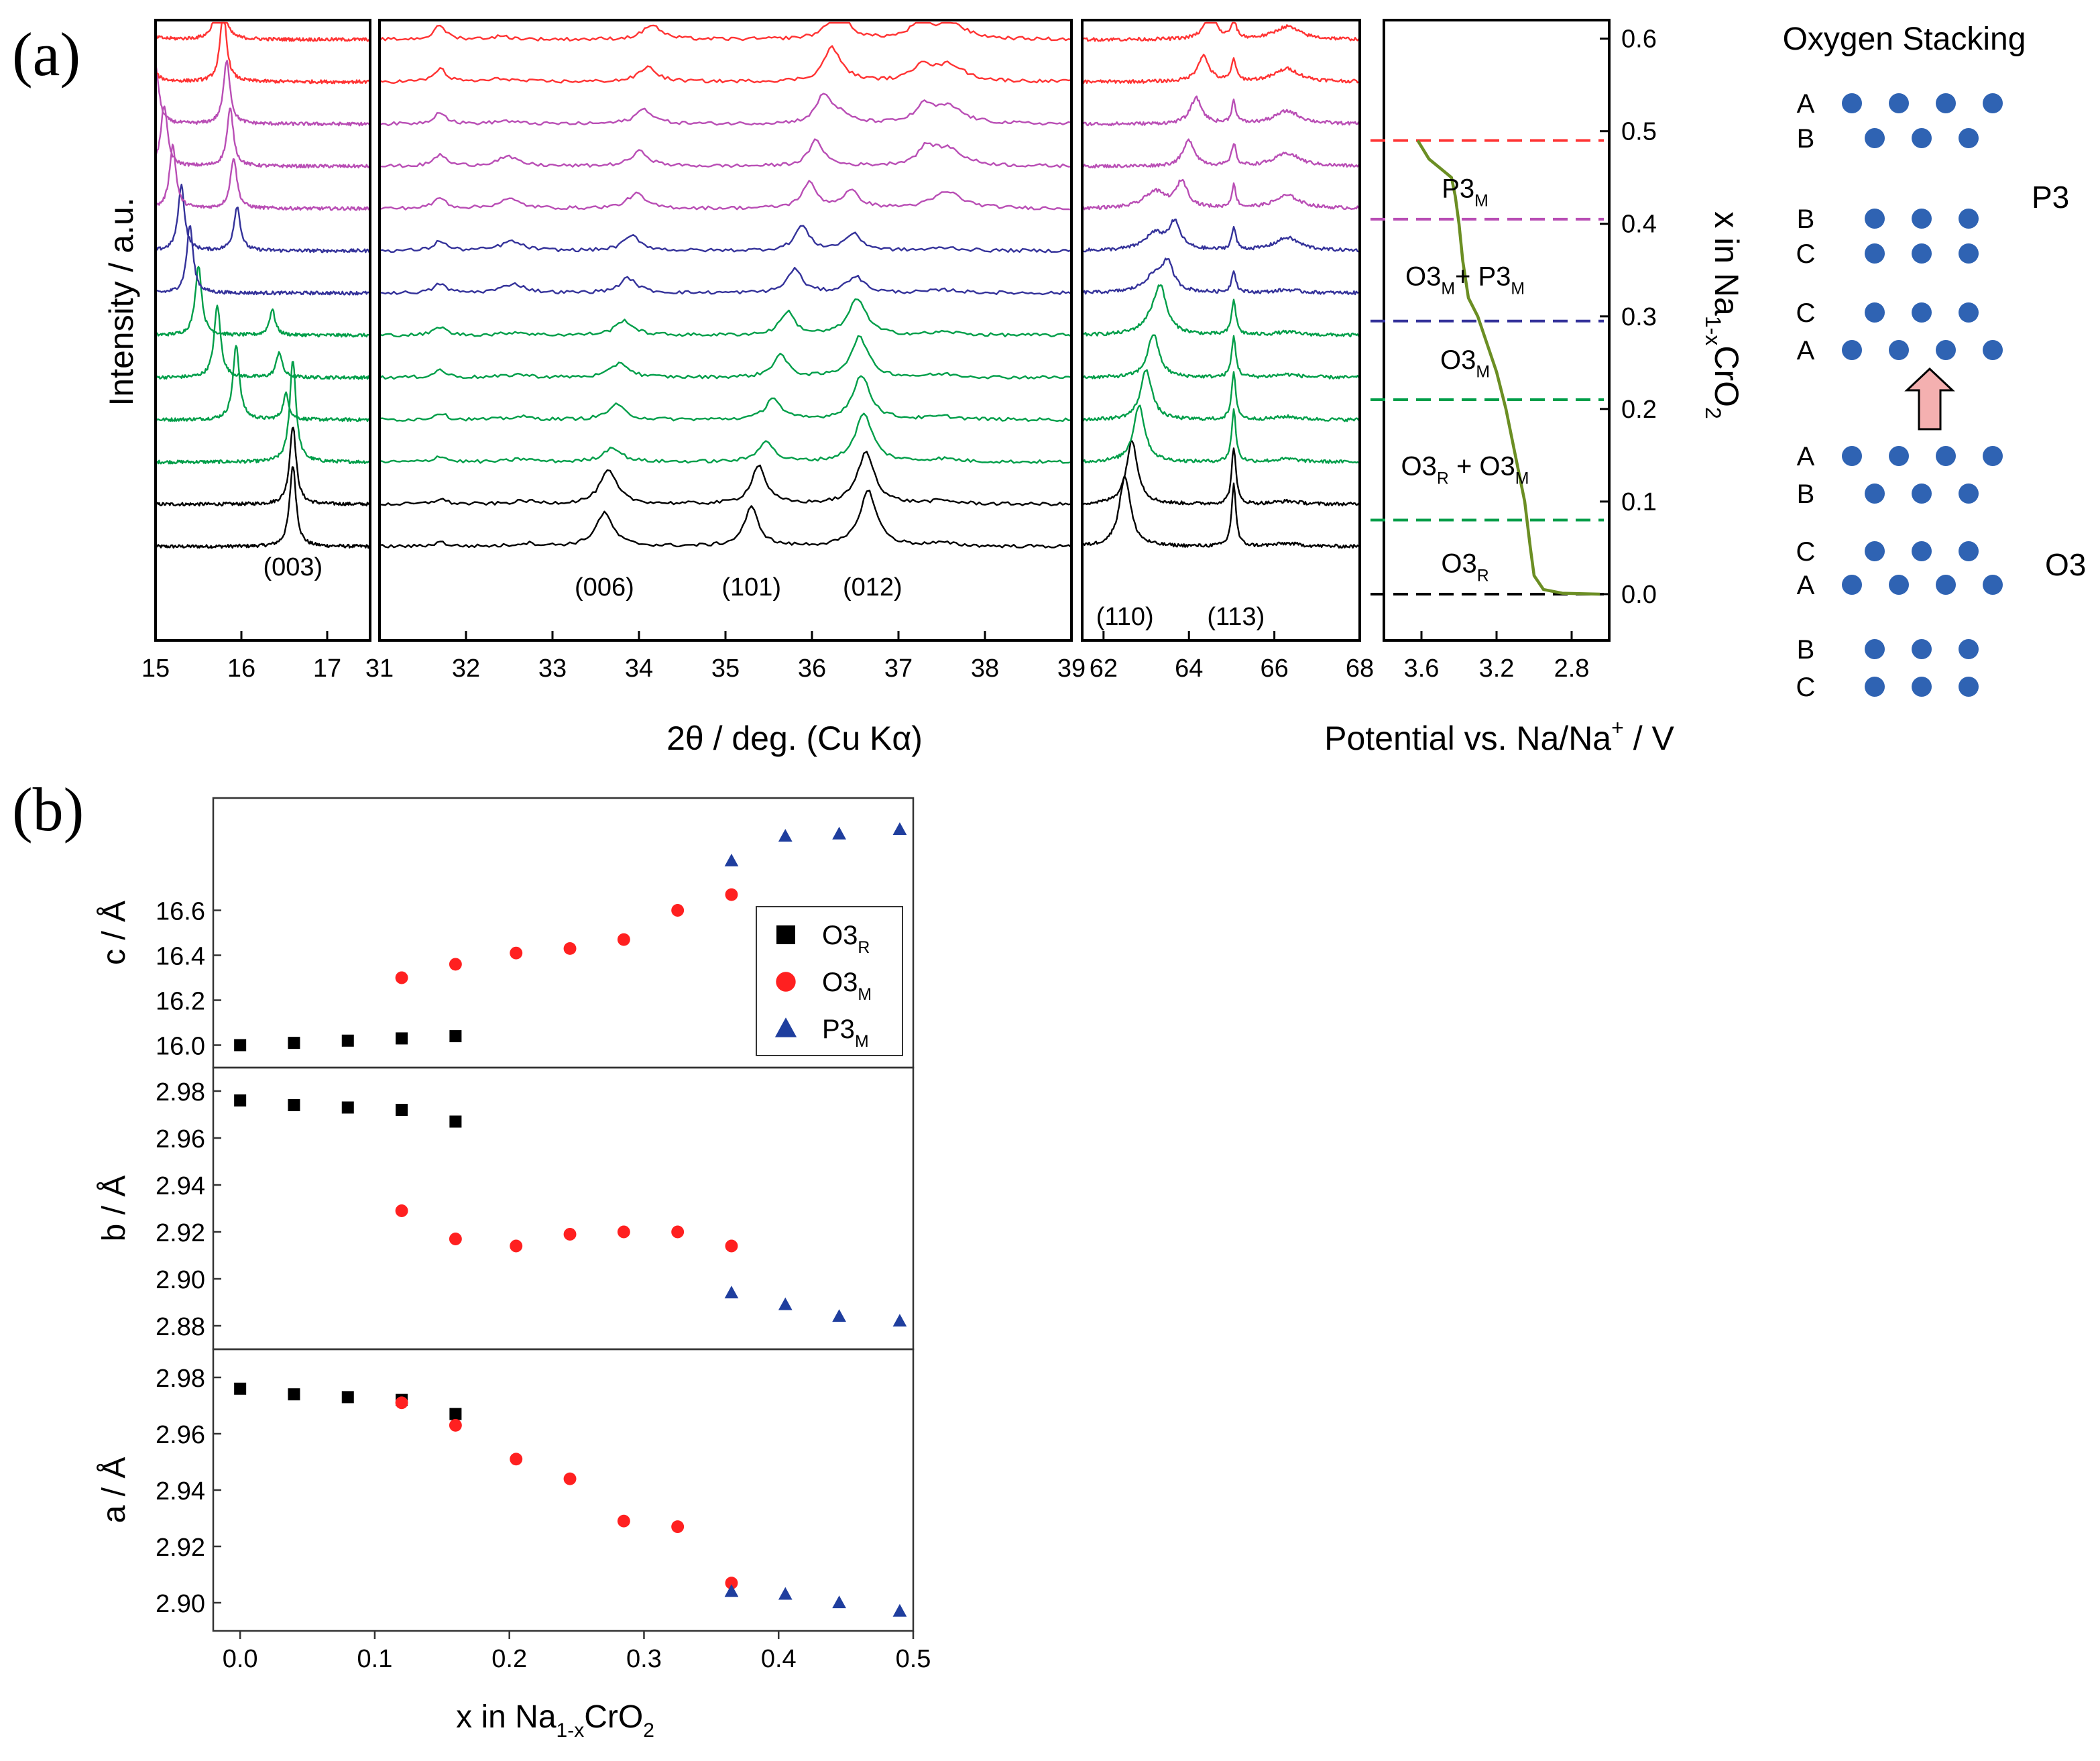  I want to click on lattice-legend-label-main: O3, so click(840, 983).